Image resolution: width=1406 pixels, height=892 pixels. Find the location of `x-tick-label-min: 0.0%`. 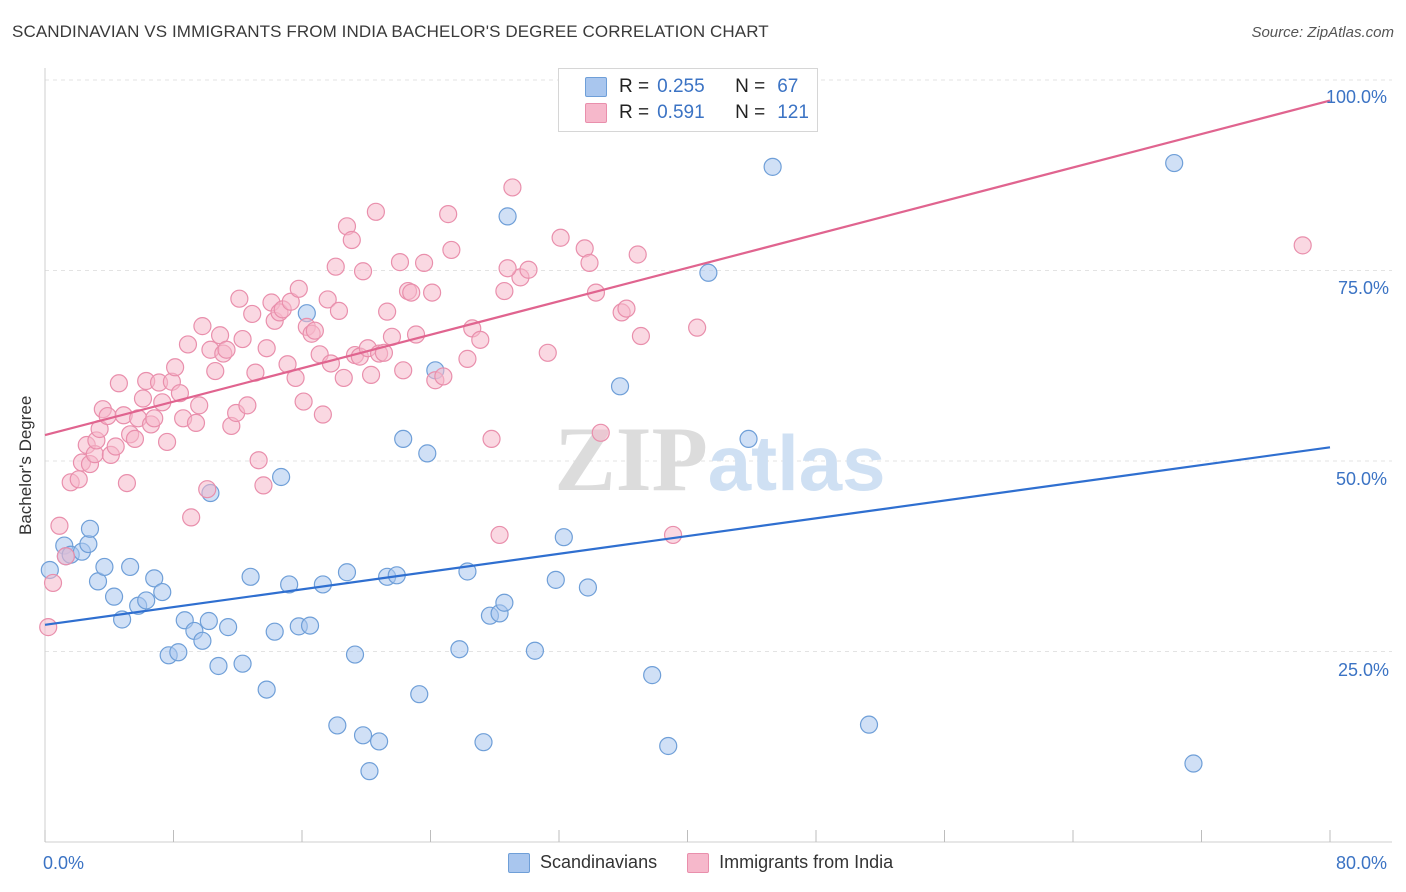

x-tick-label-min: 0.0% is located at coordinates (64, 863).